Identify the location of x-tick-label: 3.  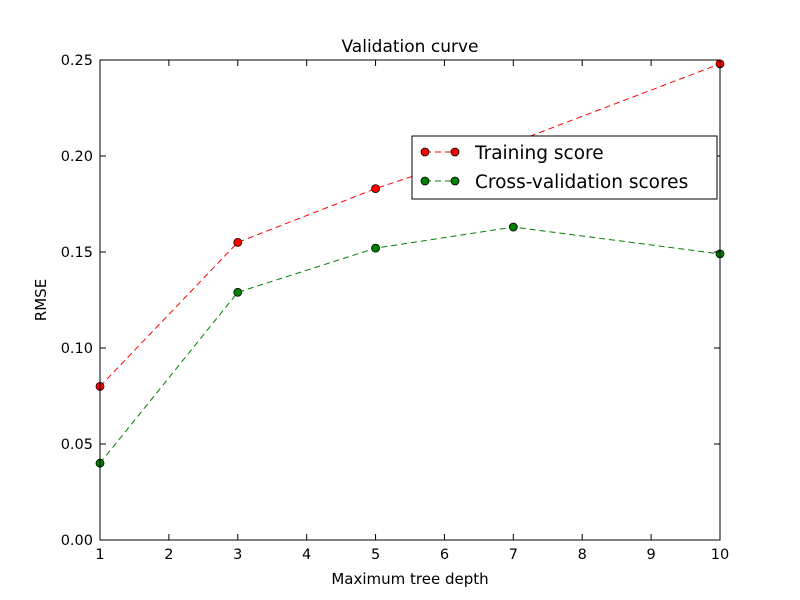
(237, 555).